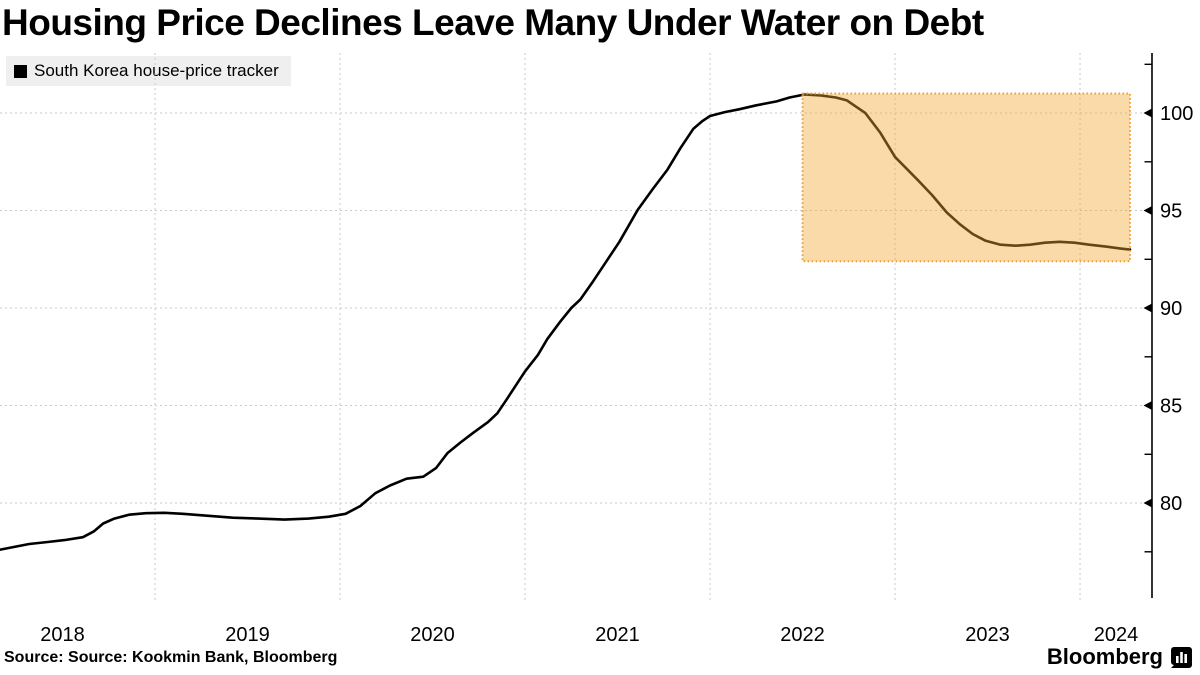  Describe the element at coordinates (156, 70) in the screenshot. I see `legend-label: South Korea house-price tracker` at that location.